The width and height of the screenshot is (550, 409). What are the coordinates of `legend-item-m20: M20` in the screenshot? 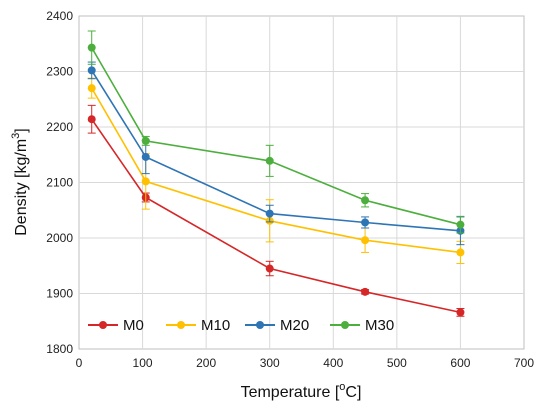 It's located at (277, 325).